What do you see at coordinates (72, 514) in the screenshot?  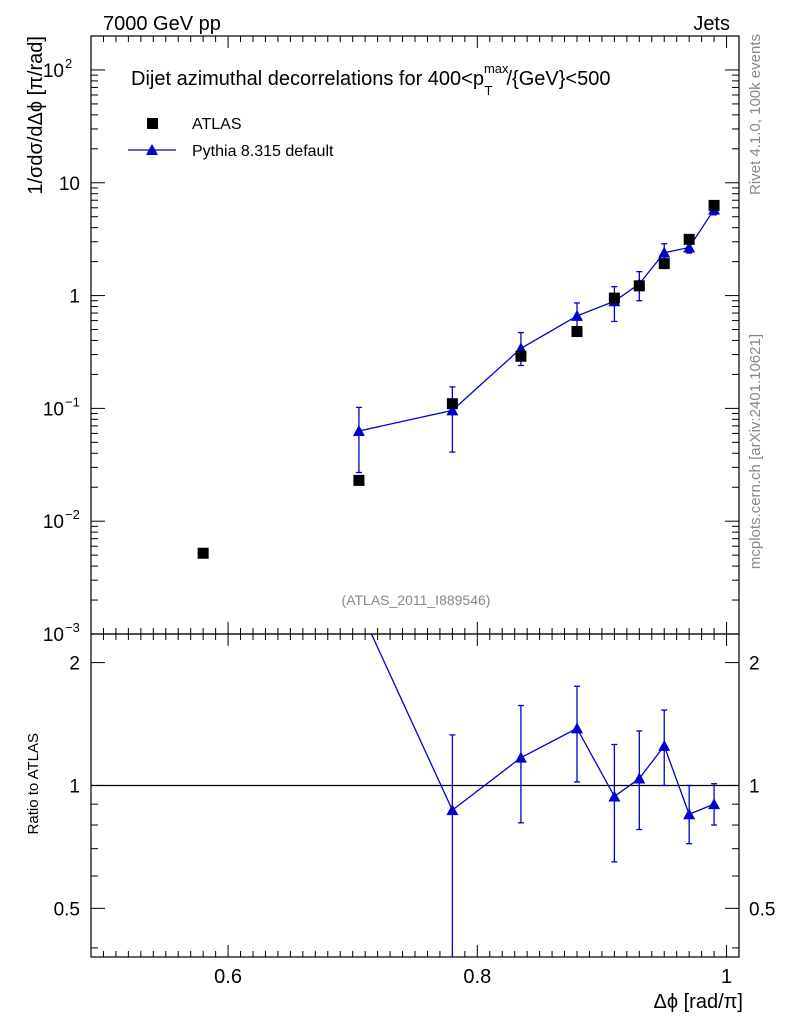 I see `y-tick-exponent: −2` at bounding box center [72, 514].